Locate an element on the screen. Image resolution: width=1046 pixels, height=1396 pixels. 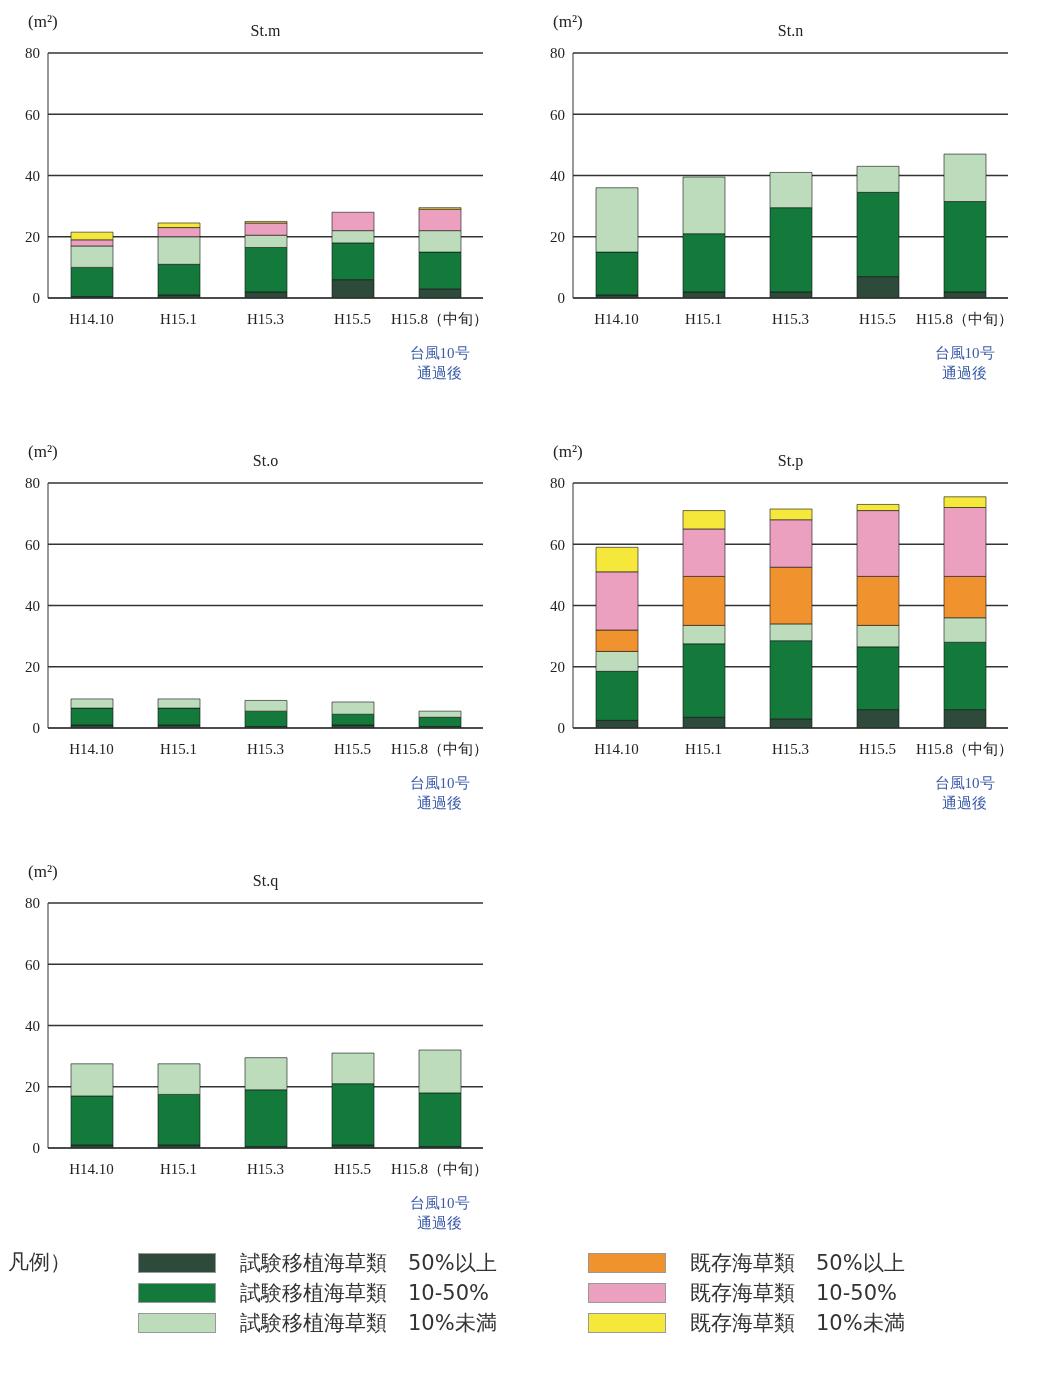
legend-label: 試験移植海草類 10%未満 is located at coordinates (368, 1323).